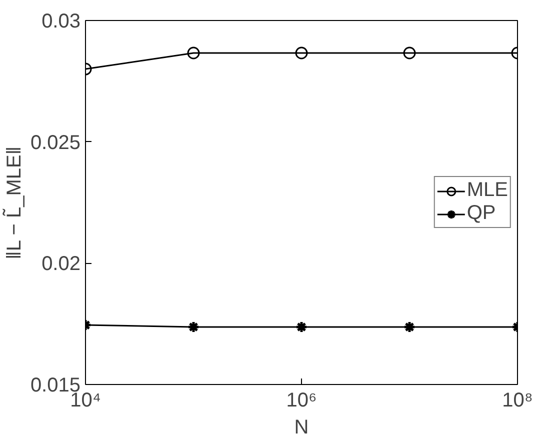 The image size is (539, 441). I want to click on x-axis-title: N, so click(301, 427).